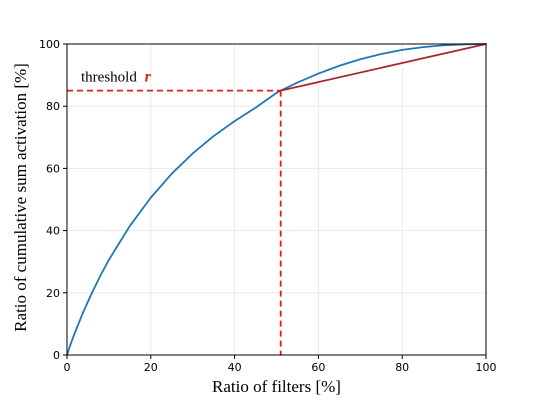 Image resolution: width=540 pixels, height=406 pixels. I want to click on y-tick-label: 80, so click(53, 106).